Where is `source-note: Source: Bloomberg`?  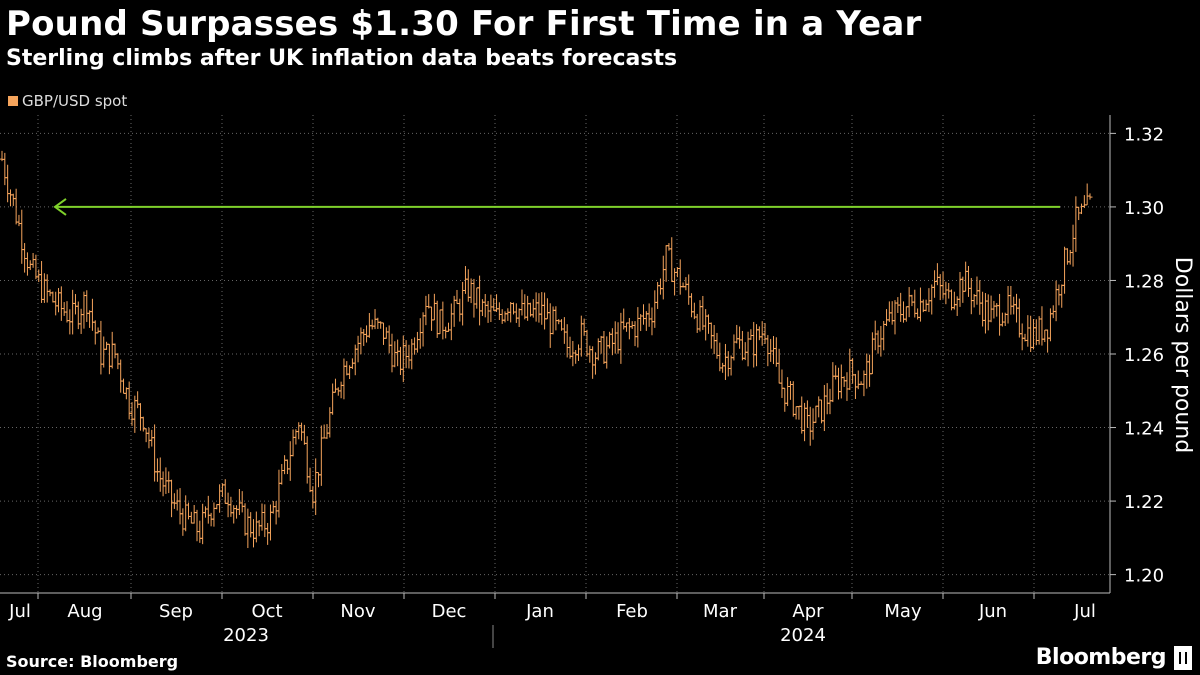
source-note: Source: Bloomberg is located at coordinates (92, 661).